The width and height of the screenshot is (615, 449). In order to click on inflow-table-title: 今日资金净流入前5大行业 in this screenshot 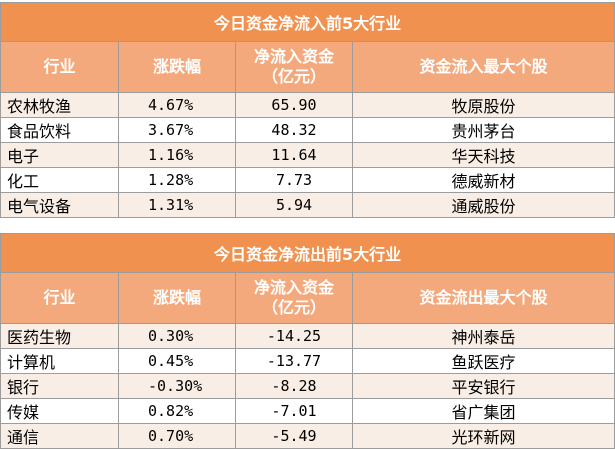, I will do `click(307, 22)`.